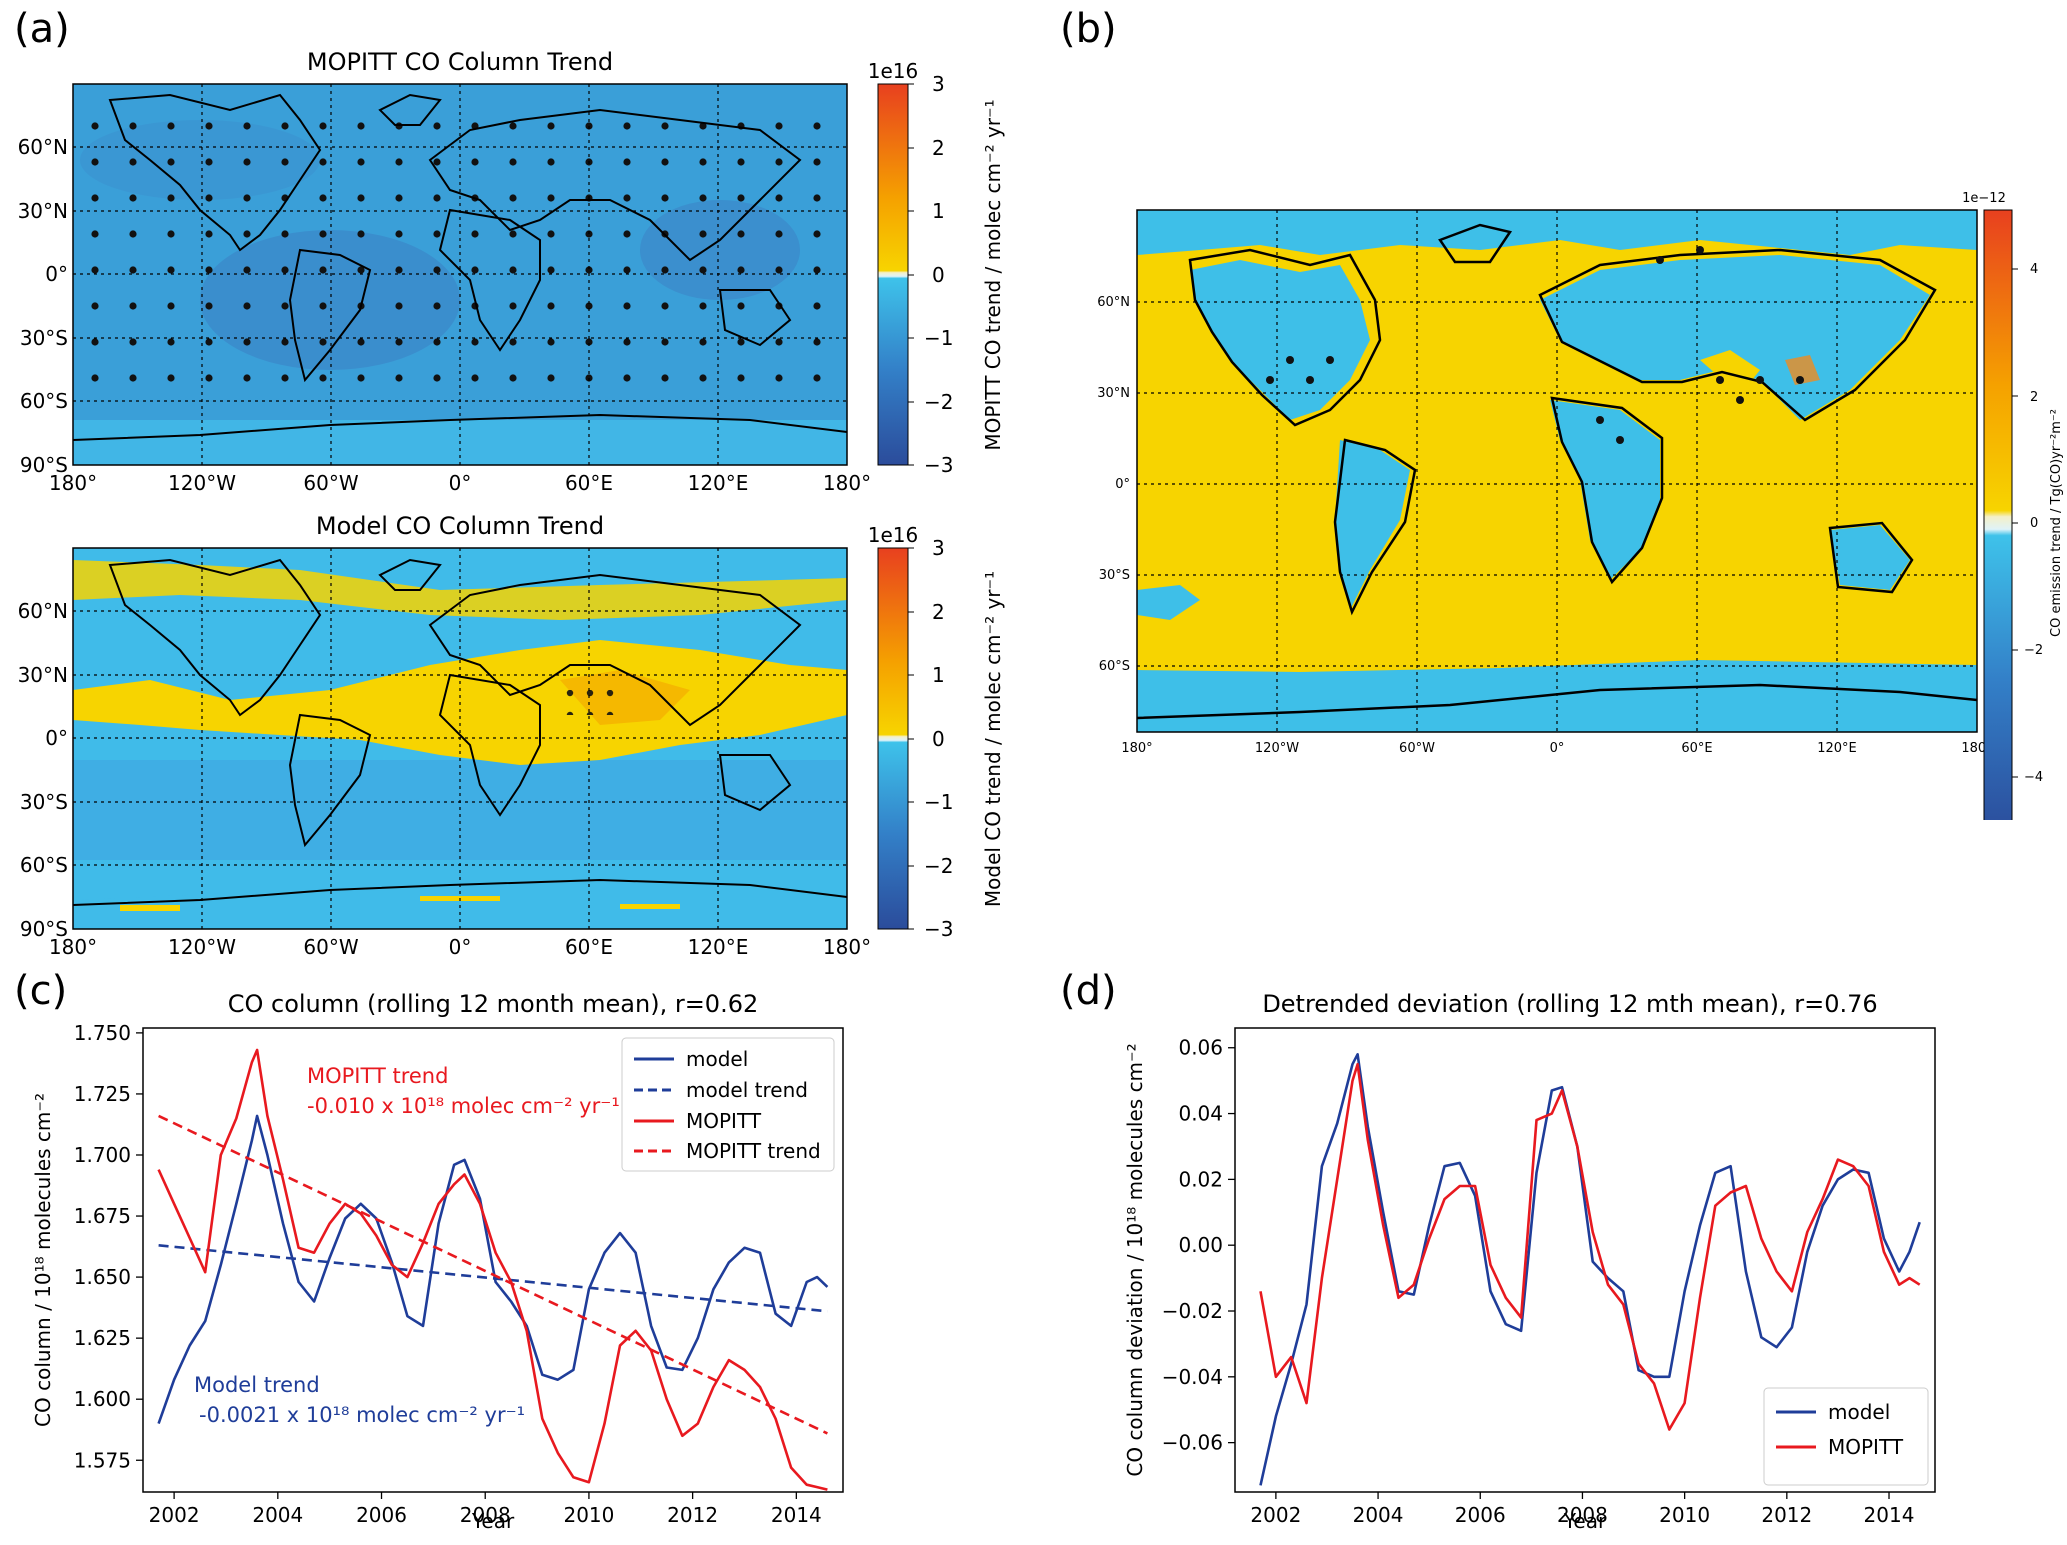 The width and height of the screenshot is (2067, 1545). What do you see at coordinates (2034, 269) in the screenshot?
I see `svg-text: 4` at bounding box center [2034, 269].